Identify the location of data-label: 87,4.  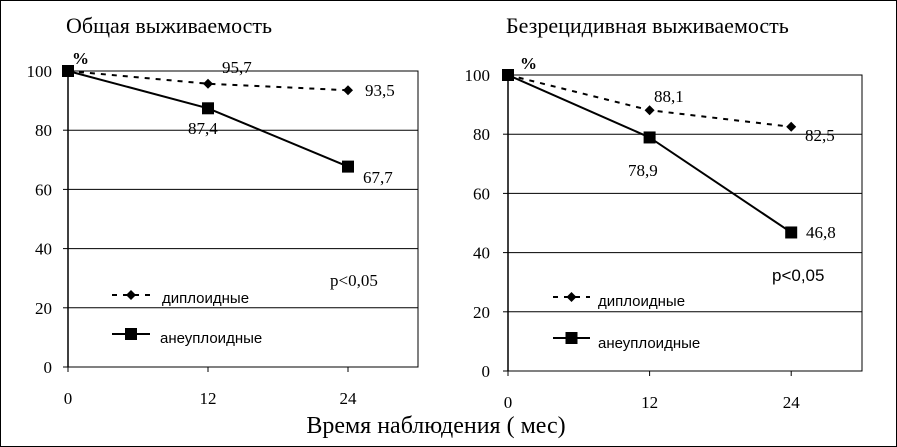
(203, 128).